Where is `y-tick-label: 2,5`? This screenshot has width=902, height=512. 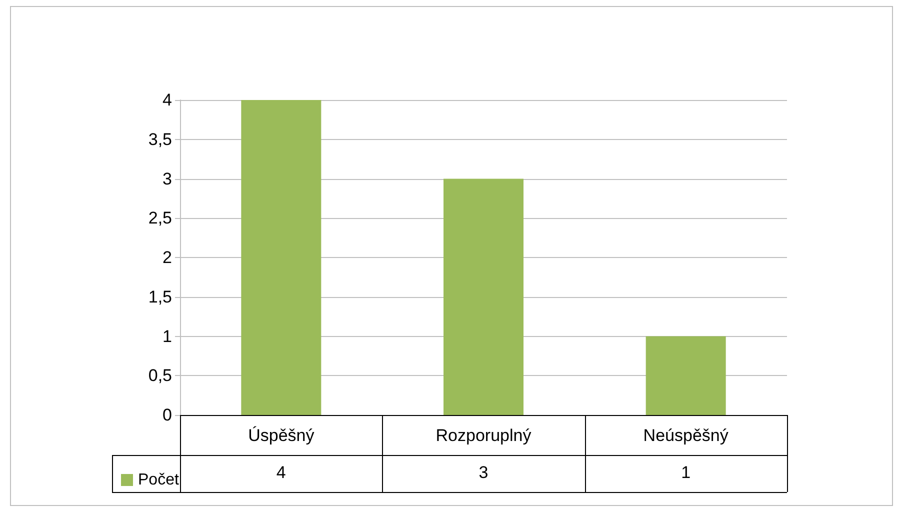
y-tick-label: 2,5 is located at coordinates (160, 218).